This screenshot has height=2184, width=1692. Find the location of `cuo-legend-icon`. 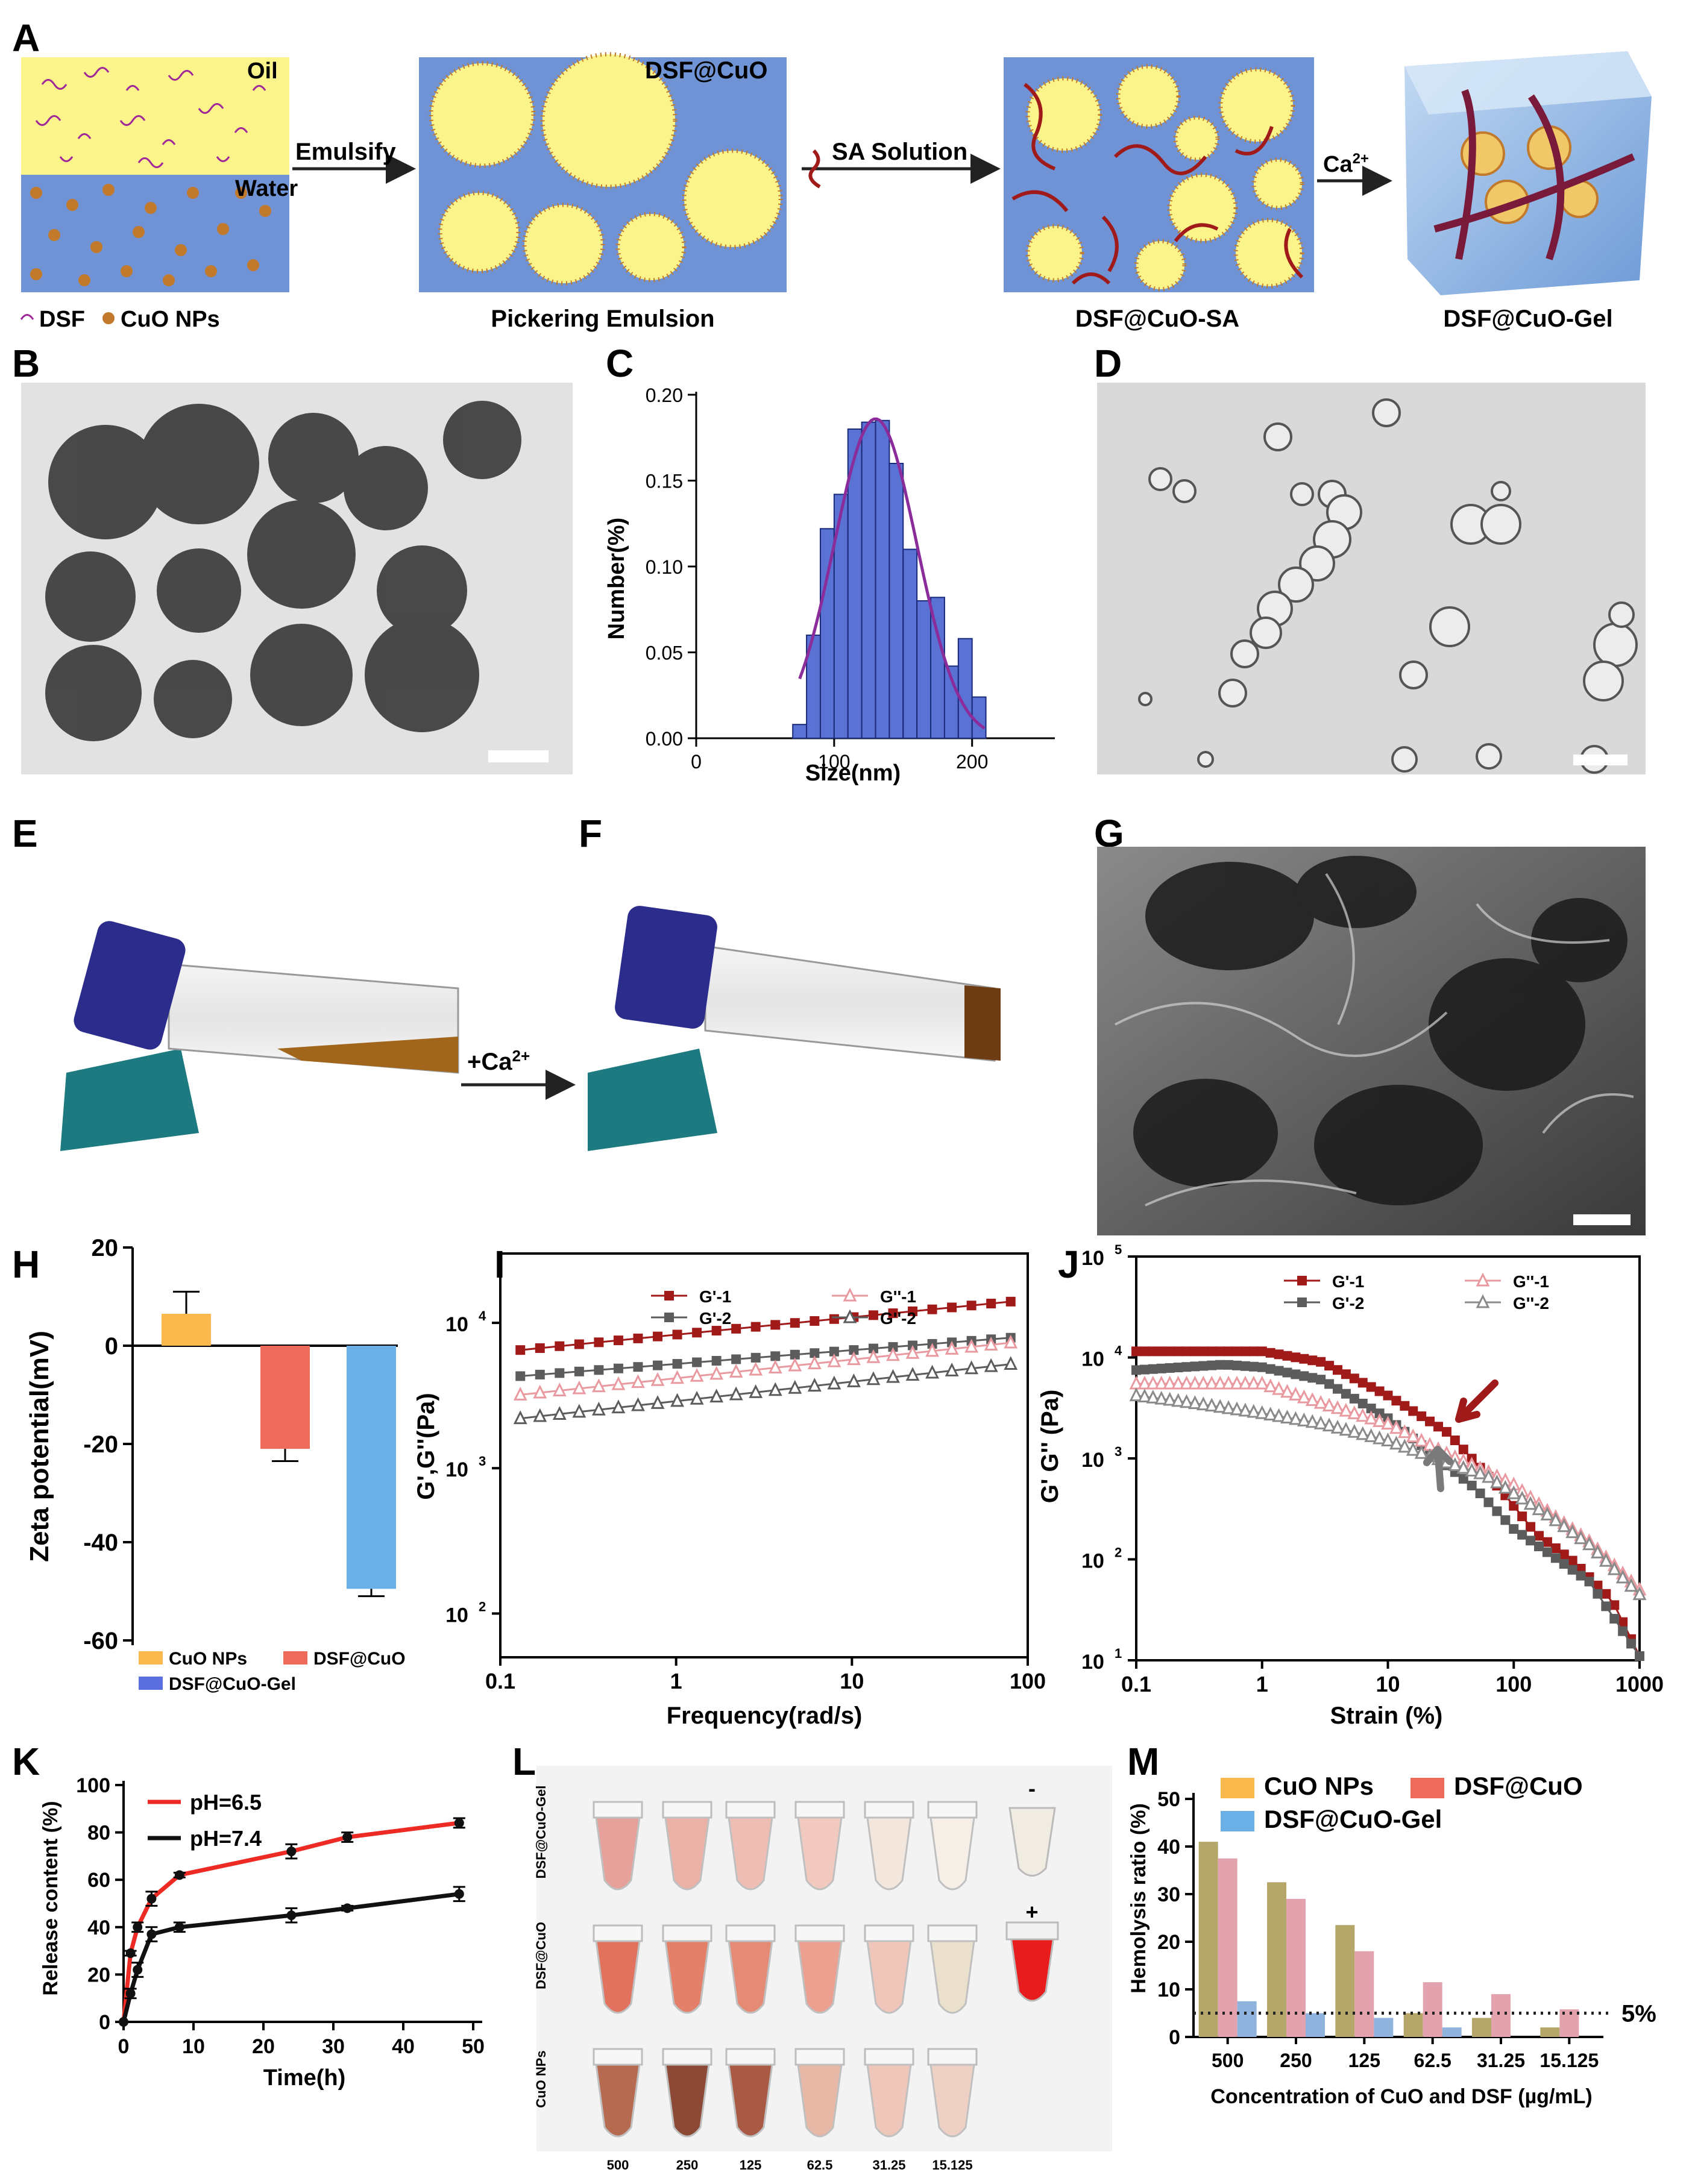

cuo-legend-icon is located at coordinates (108, 318).